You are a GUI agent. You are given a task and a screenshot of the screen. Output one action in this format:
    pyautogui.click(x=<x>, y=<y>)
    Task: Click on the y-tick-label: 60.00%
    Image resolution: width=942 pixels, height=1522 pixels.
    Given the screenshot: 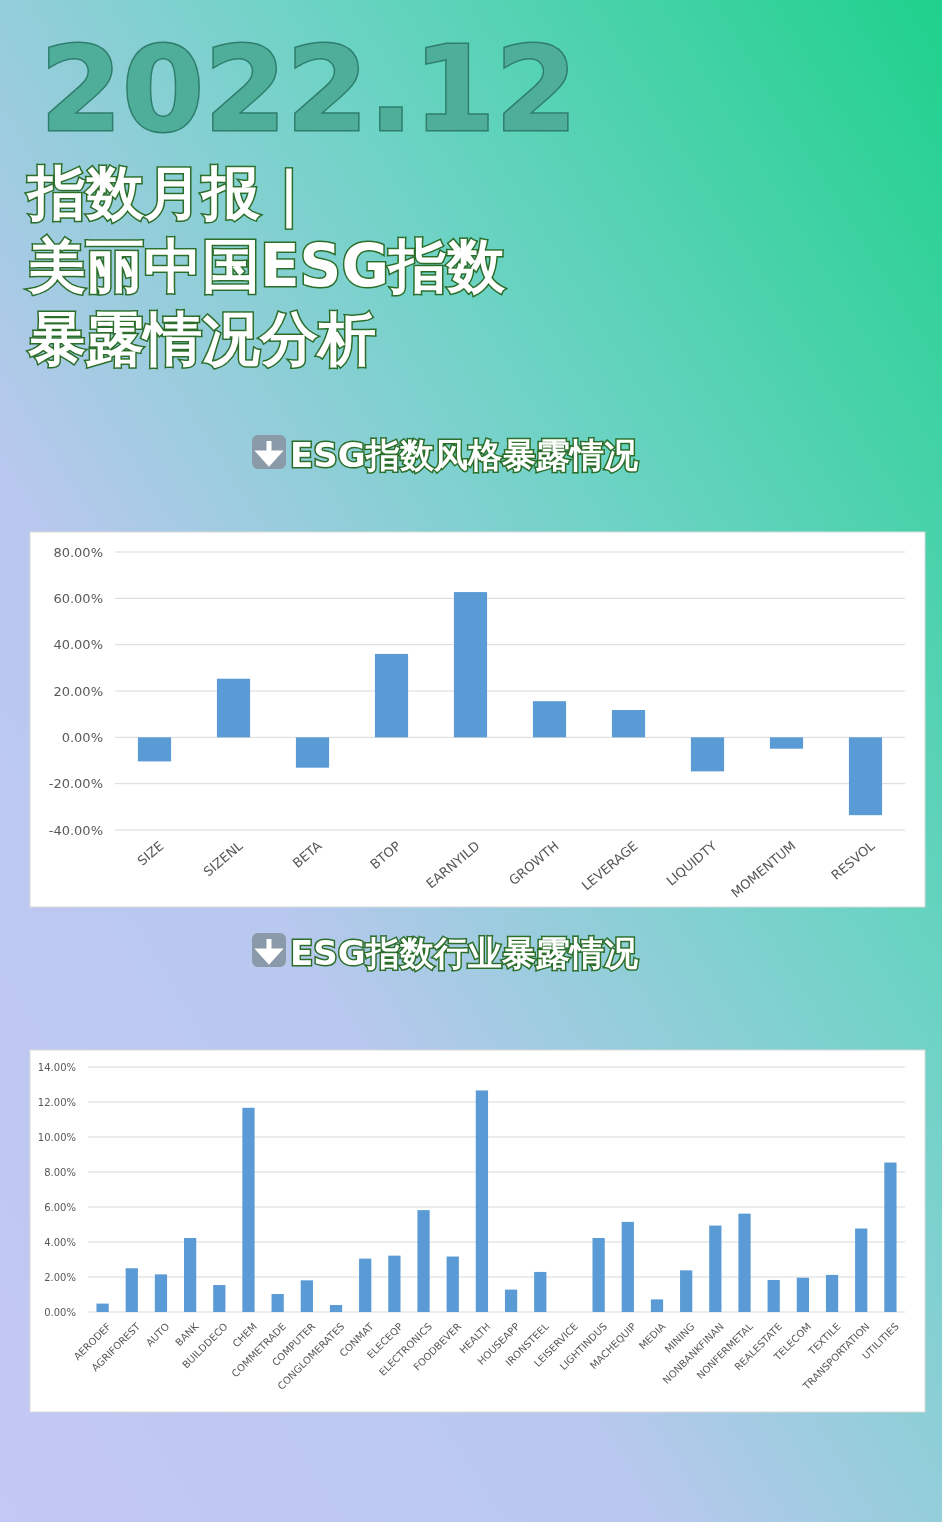 What is the action you would take?
    pyautogui.click(x=78, y=598)
    